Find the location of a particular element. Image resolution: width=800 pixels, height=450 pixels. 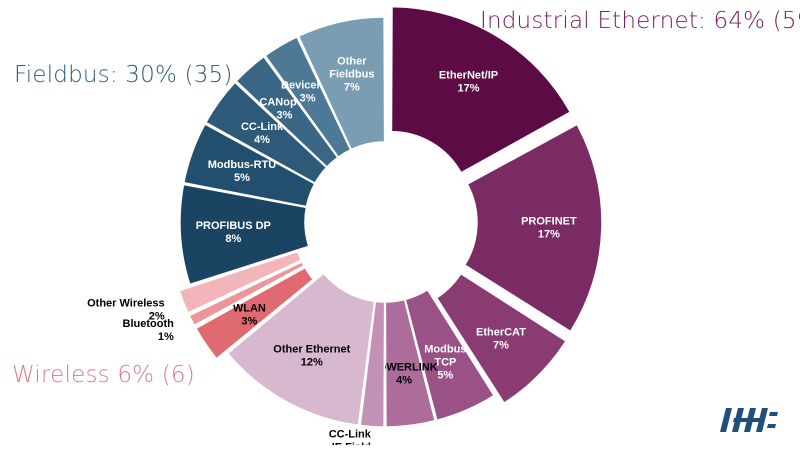

slice-label-powerlink: POWERLINK 4% is located at coordinates (403, 373).